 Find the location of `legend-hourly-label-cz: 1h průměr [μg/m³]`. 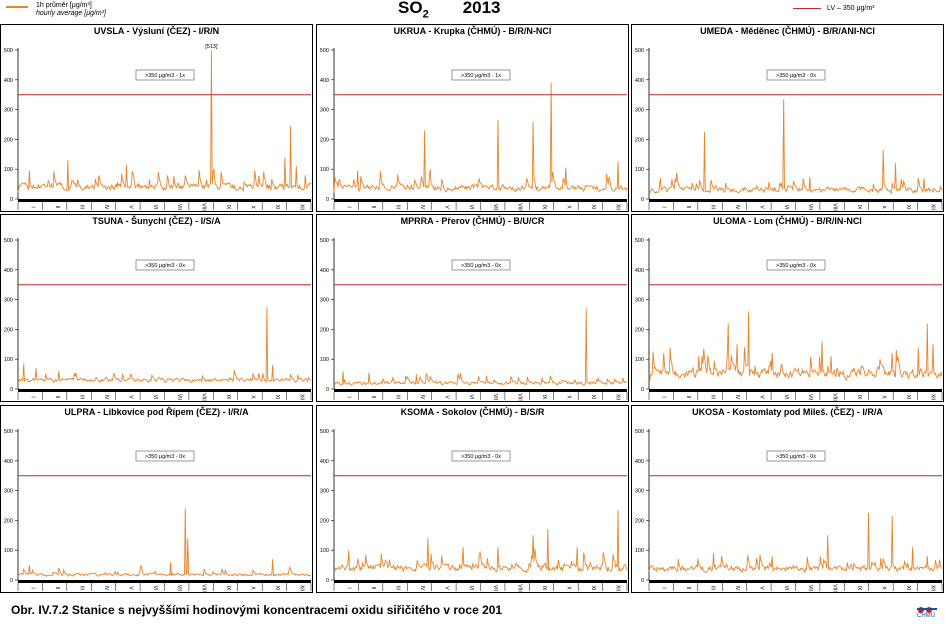

legend-hourly-label-cz: 1h průměr [μg/m³] is located at coordinates (64, 5).